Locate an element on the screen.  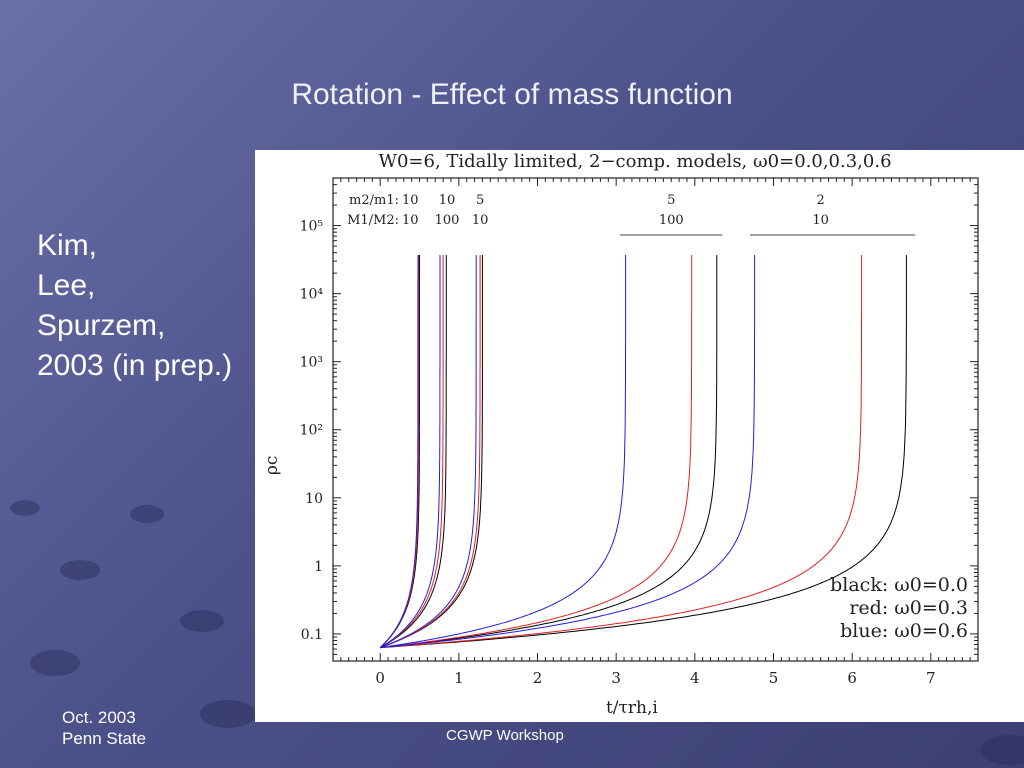
y-tick-label: 10 is located at coordinates (314, 499).